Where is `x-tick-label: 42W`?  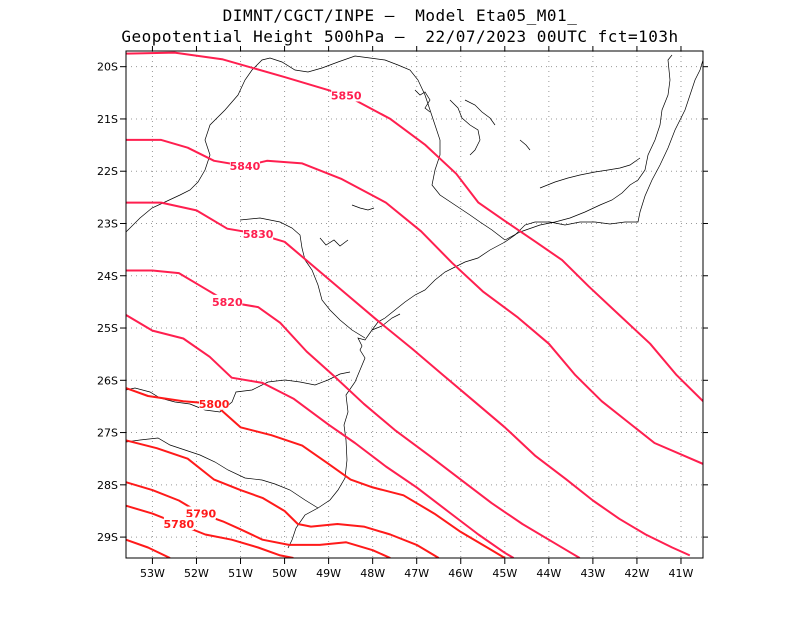
x-tick-label: 42W is located at coordinates (636, 573).